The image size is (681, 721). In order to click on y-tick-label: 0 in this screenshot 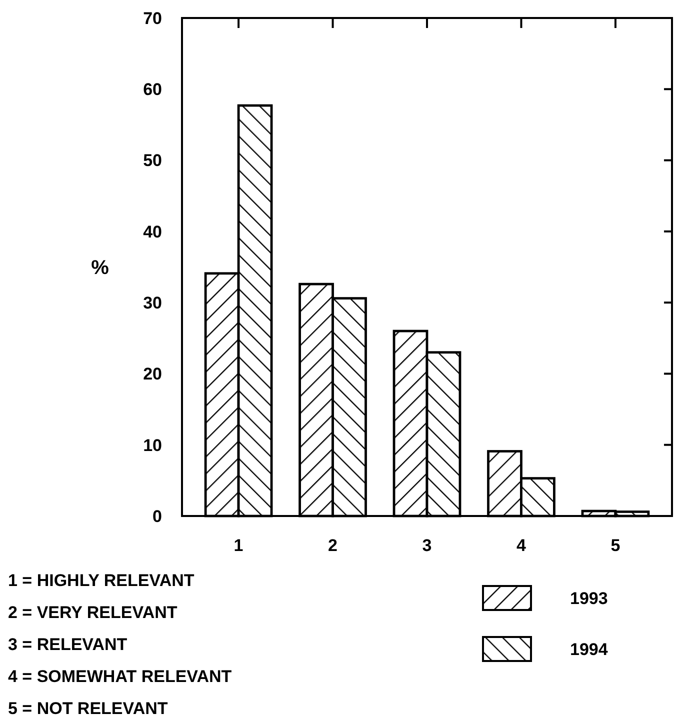, I will do `click(157, 516)`.